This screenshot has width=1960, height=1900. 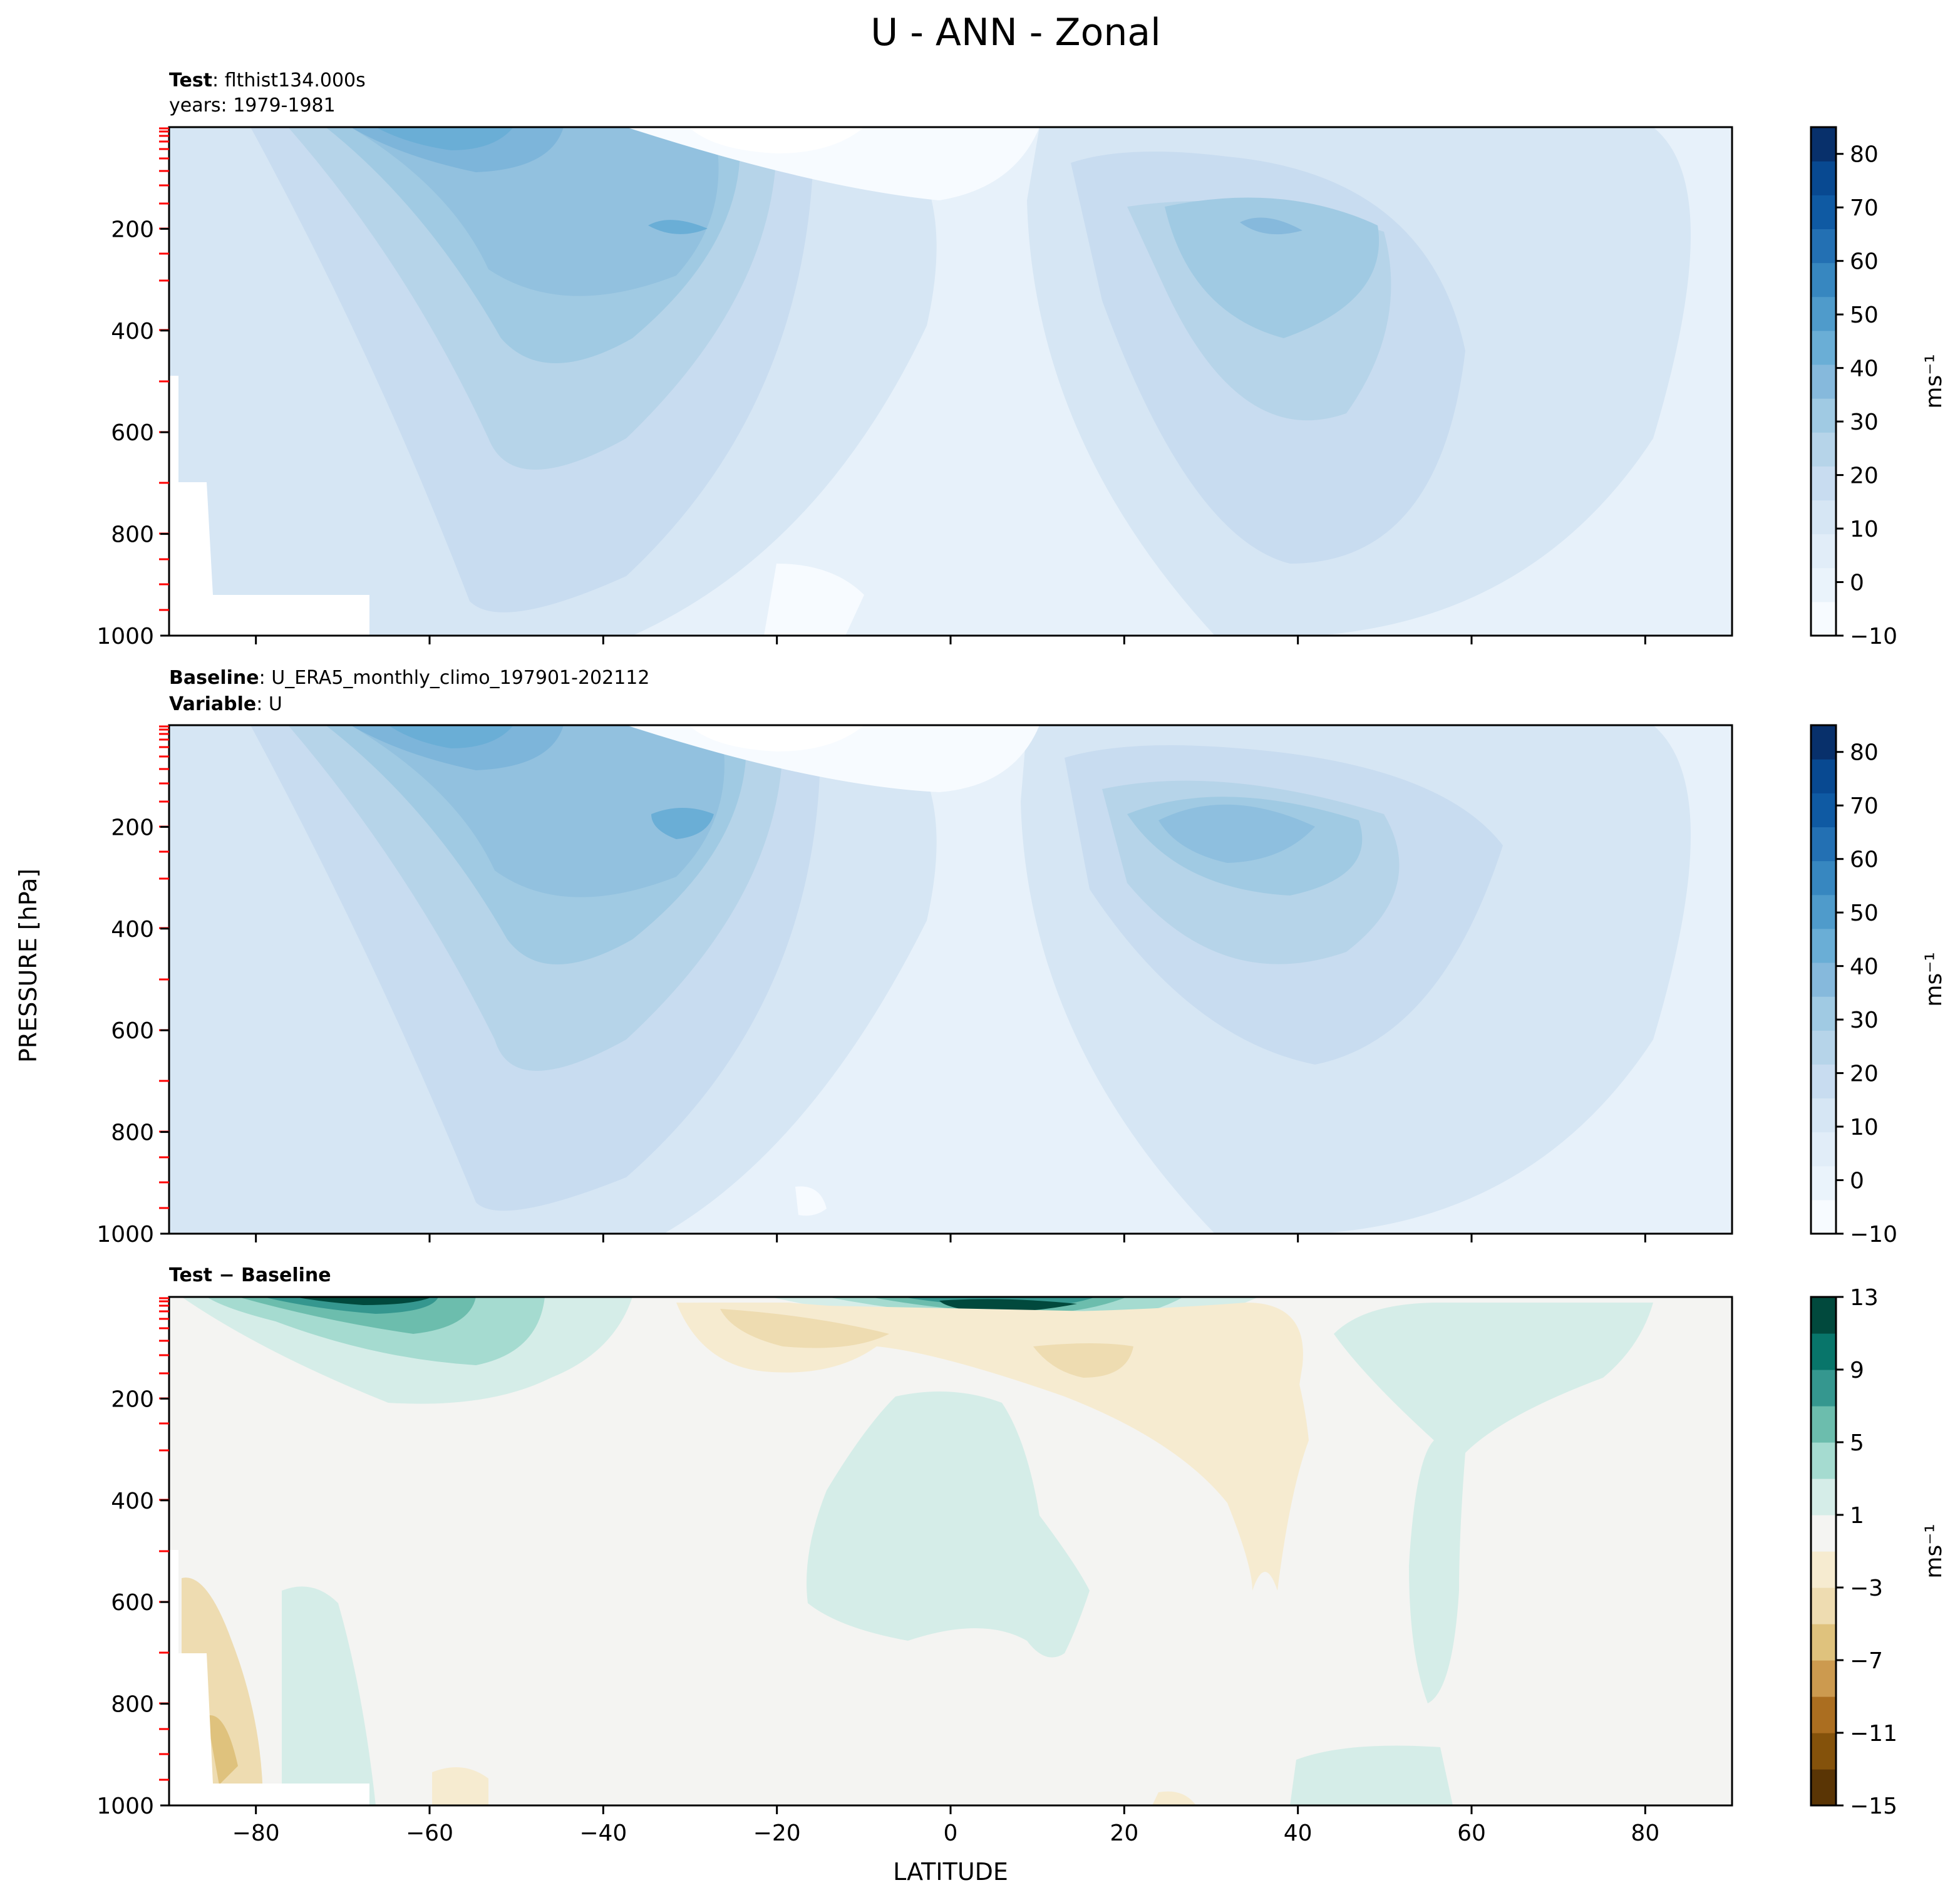 What do you see at coordinates (1864, 208) in the screenshot?
I see `colorbar-tick-label: 70` at bounding box center [1864, 208].